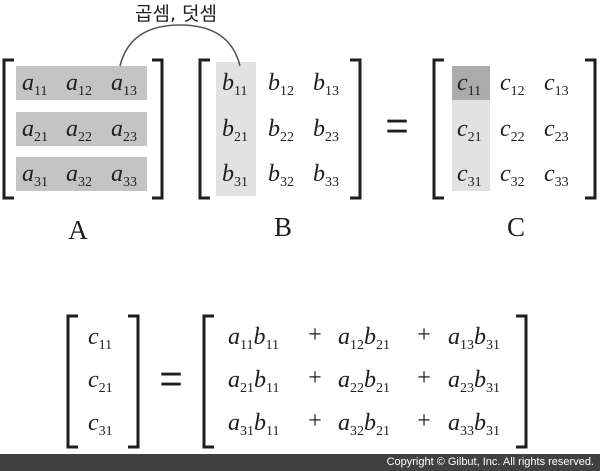 Image resolution: width=600 pixels, height=471 pixels. Describe the element at coordinates (170, 379) in the screenshot. I see `equals-sign-bottom: =` at that location.